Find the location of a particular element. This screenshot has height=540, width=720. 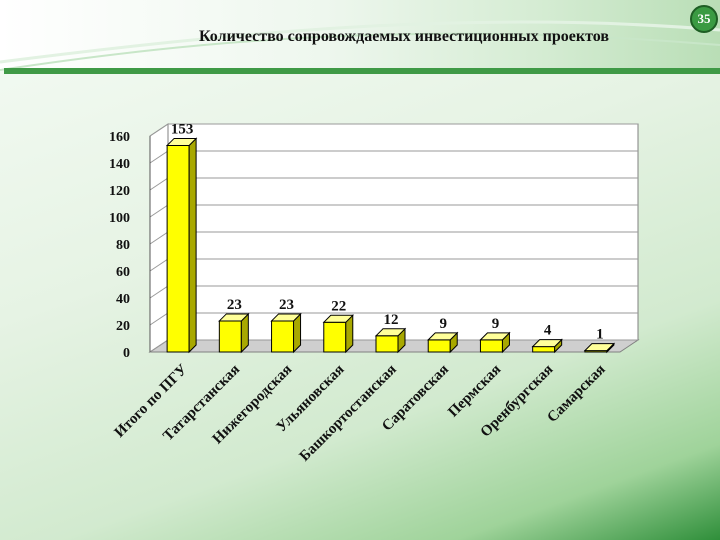

data-label: 4 is located at coordinates (548, 331).